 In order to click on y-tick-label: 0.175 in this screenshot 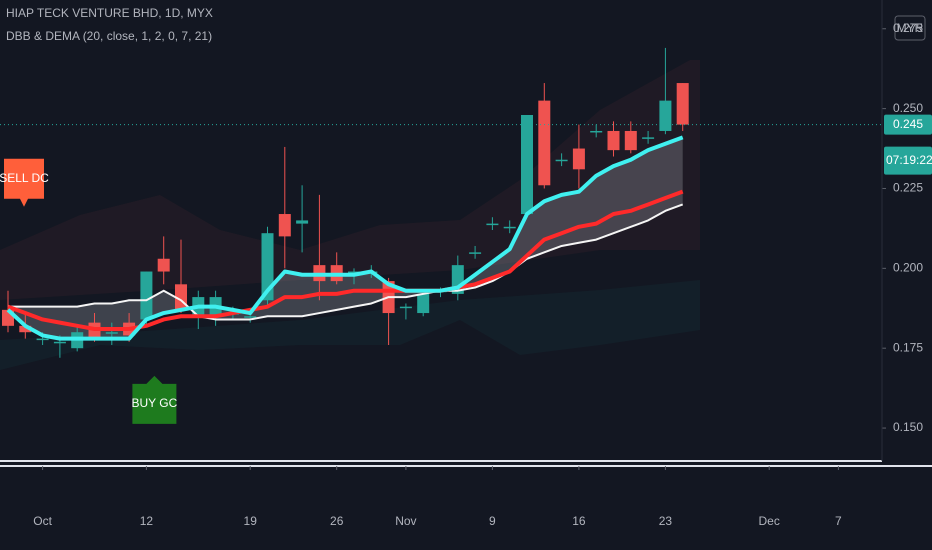, I will do `click(908, 347)`.